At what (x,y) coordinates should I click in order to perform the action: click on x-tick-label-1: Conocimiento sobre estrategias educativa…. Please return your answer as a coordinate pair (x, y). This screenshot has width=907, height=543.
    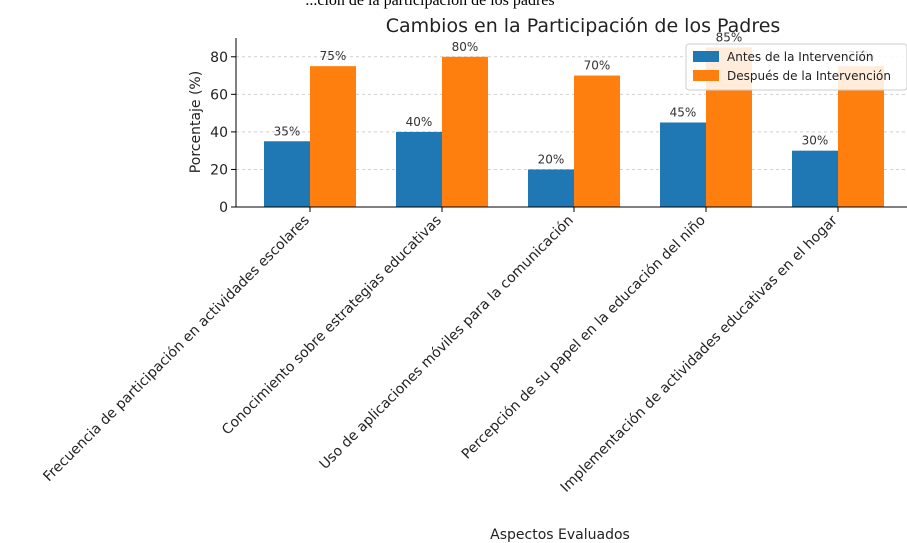
    Looking at the image, I should click on (332, 326).